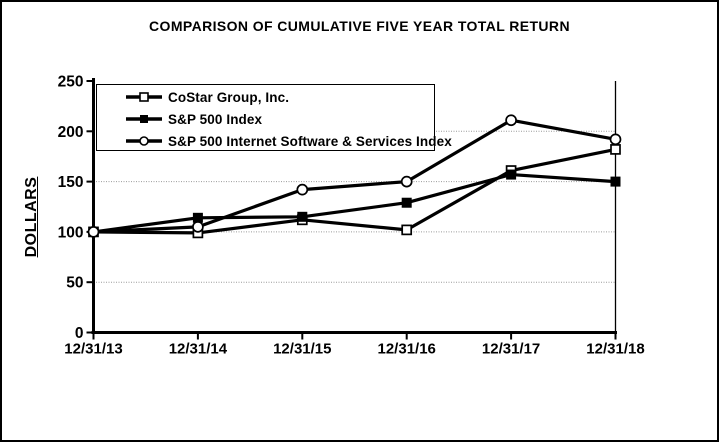  What do you see at coordinates (71, 232) in the screenshot?
I see `y-tick-label: 100` at bounding box center [71, 232].